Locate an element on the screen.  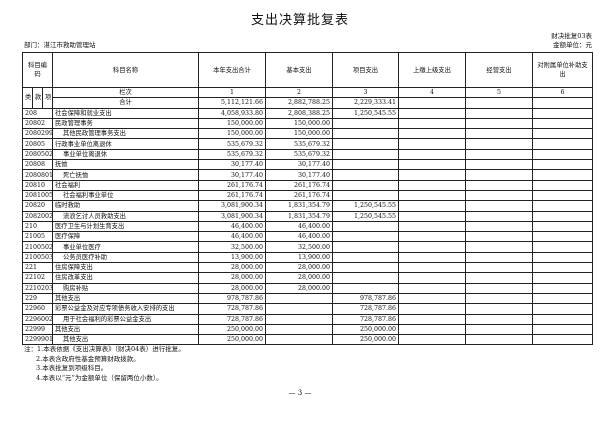
header-name: 科目名称 is located at coordinates (125, 70).